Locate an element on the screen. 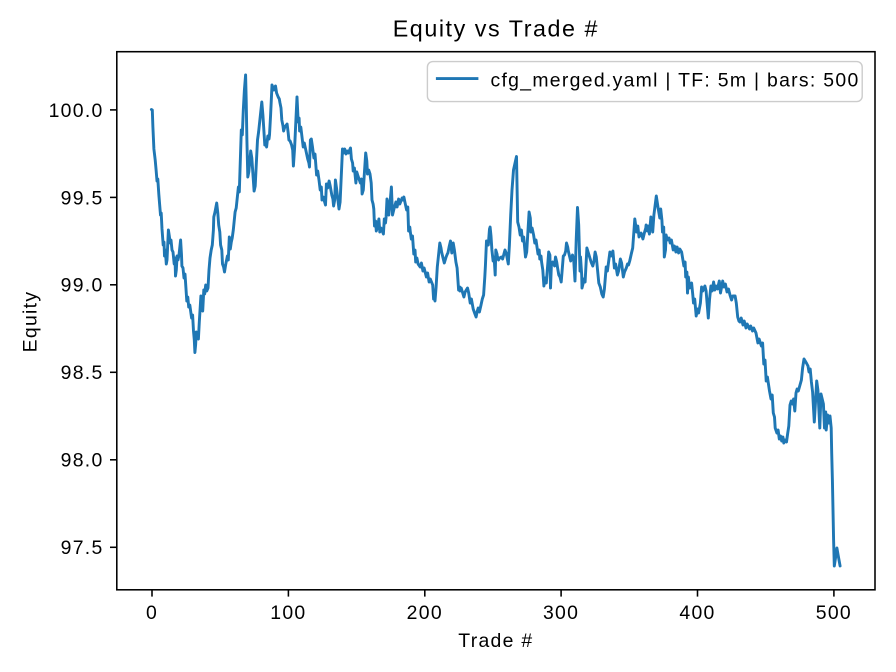  svg-text: Equity vs Trade # is located at coordinates (496, 29).